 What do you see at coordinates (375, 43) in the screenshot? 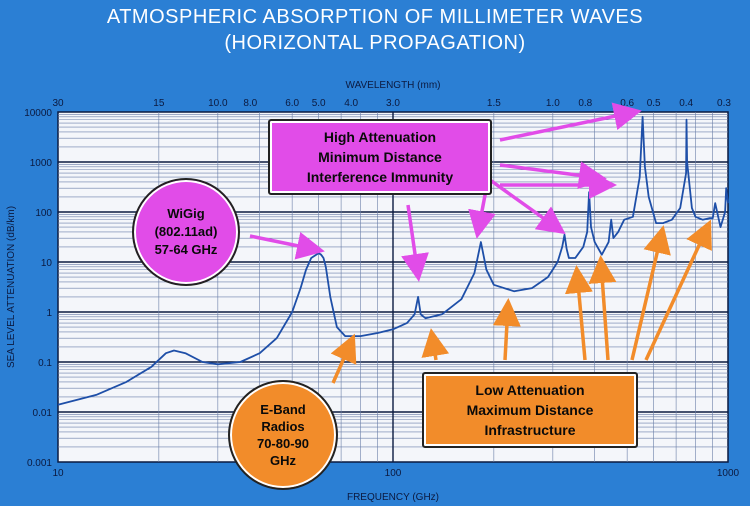
I see `chart-title-line2: (HORIZONTAL PROPAGATION)` at bounding box center [375, 43].